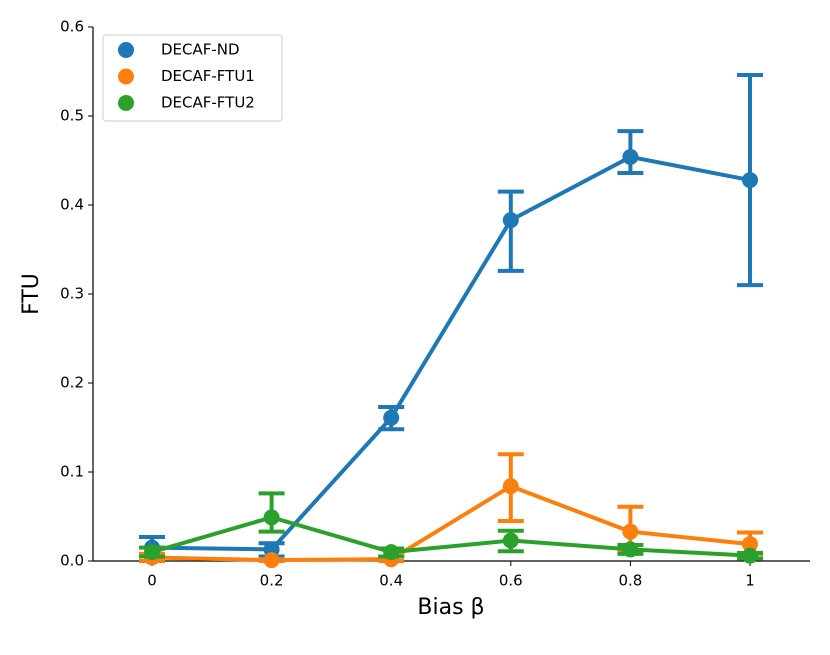  I want to click on y-tick-label: 0.6, so click(72, 27).